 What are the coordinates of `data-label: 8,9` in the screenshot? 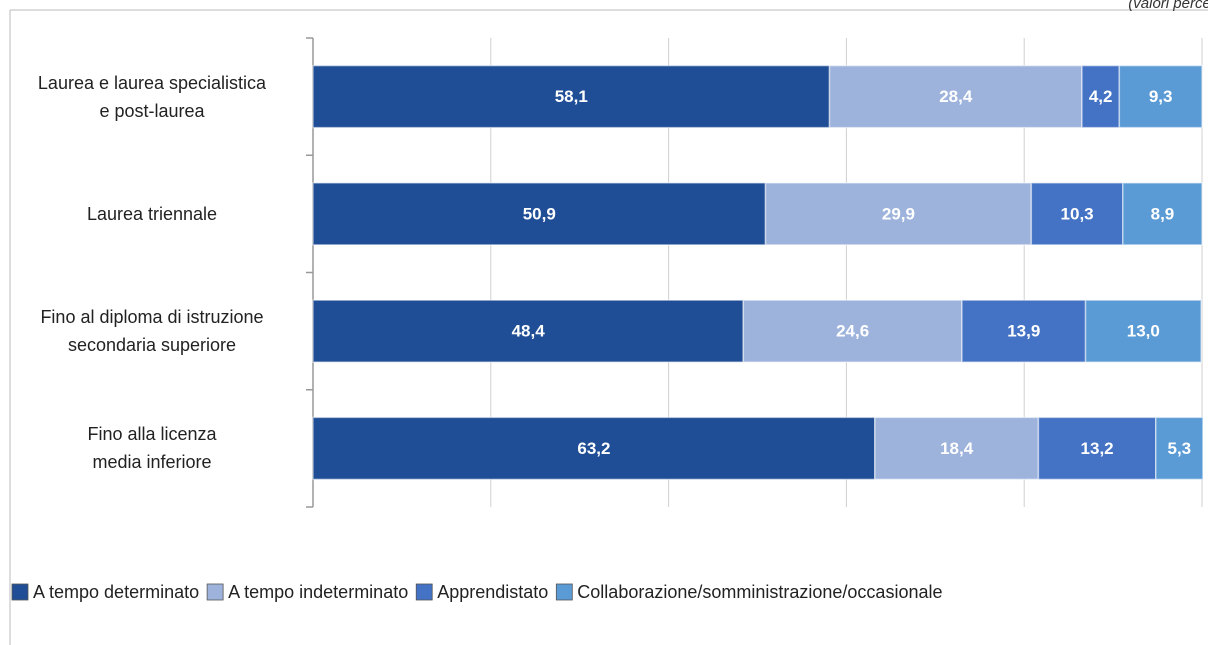 It's located at (1163, 213).